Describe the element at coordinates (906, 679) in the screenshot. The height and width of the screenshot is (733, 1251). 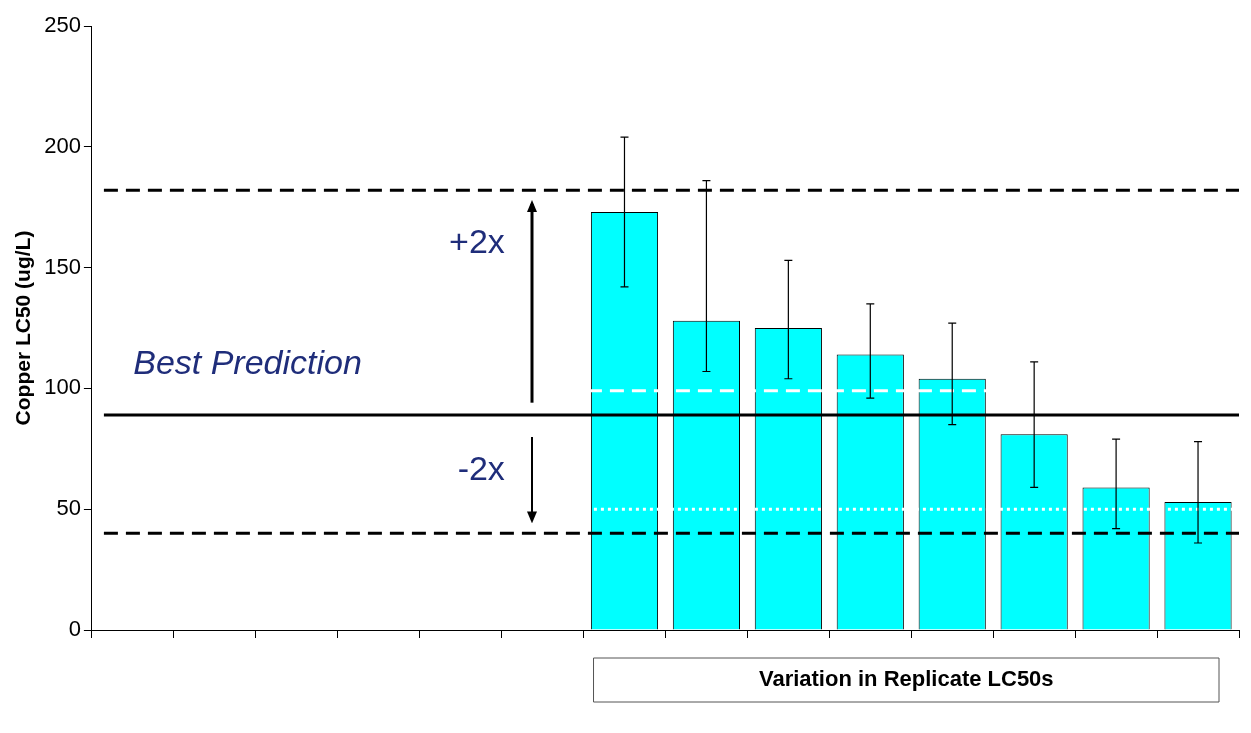
I see `x-axis-title: Variation in Replicate LC50s` at that location.